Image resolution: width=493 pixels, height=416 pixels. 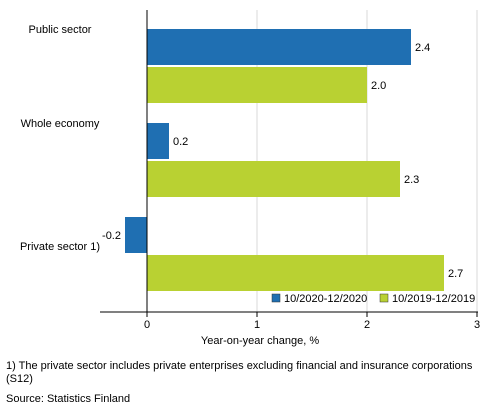 I want to click on x-tick-label: 2, so click(x=367, y=325).